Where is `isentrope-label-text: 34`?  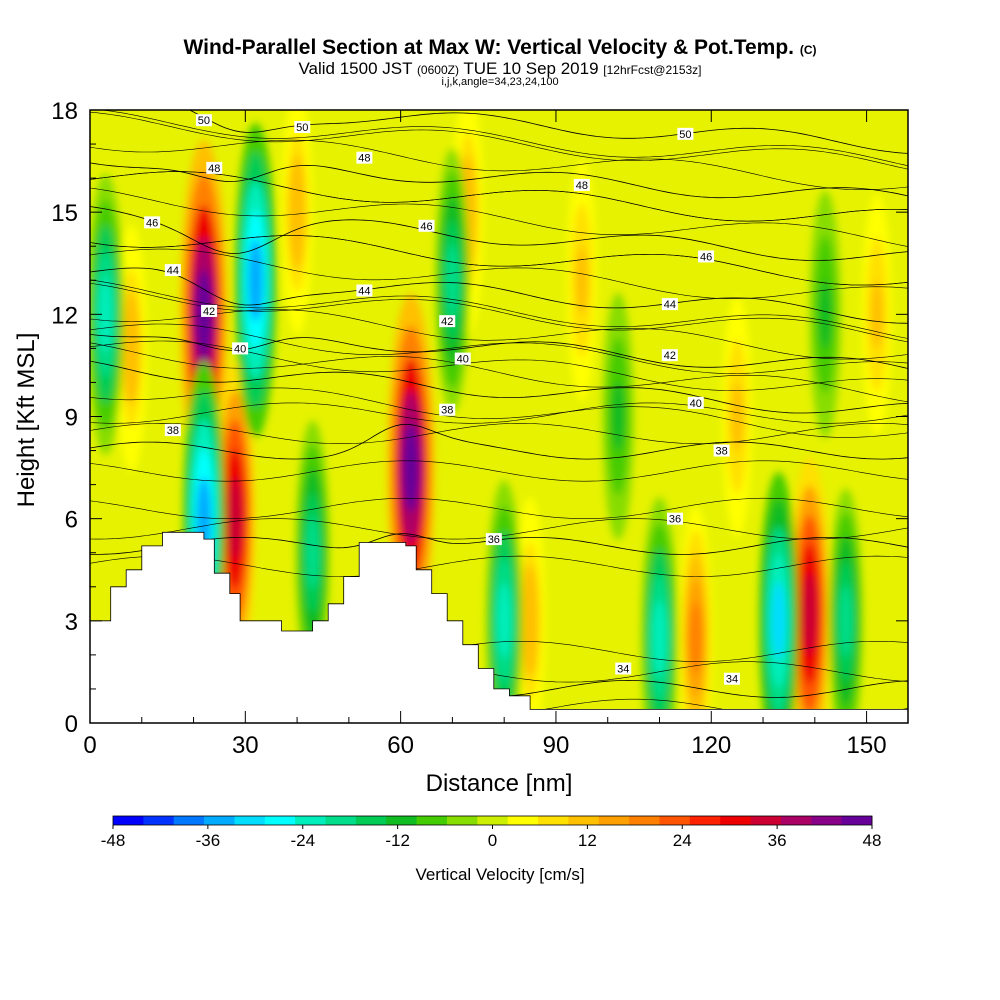 isentrope-label-text: 34 is located at coordinates (623, 670).